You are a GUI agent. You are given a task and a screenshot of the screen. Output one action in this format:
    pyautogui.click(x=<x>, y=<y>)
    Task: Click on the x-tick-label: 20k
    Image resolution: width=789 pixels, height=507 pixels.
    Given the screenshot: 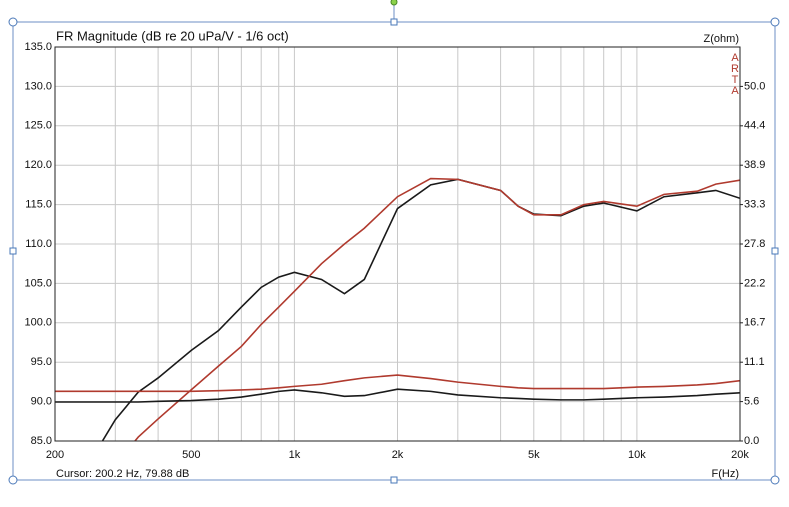 What is the action you would take?
    pyautogui.click(x=740, y=455)
    